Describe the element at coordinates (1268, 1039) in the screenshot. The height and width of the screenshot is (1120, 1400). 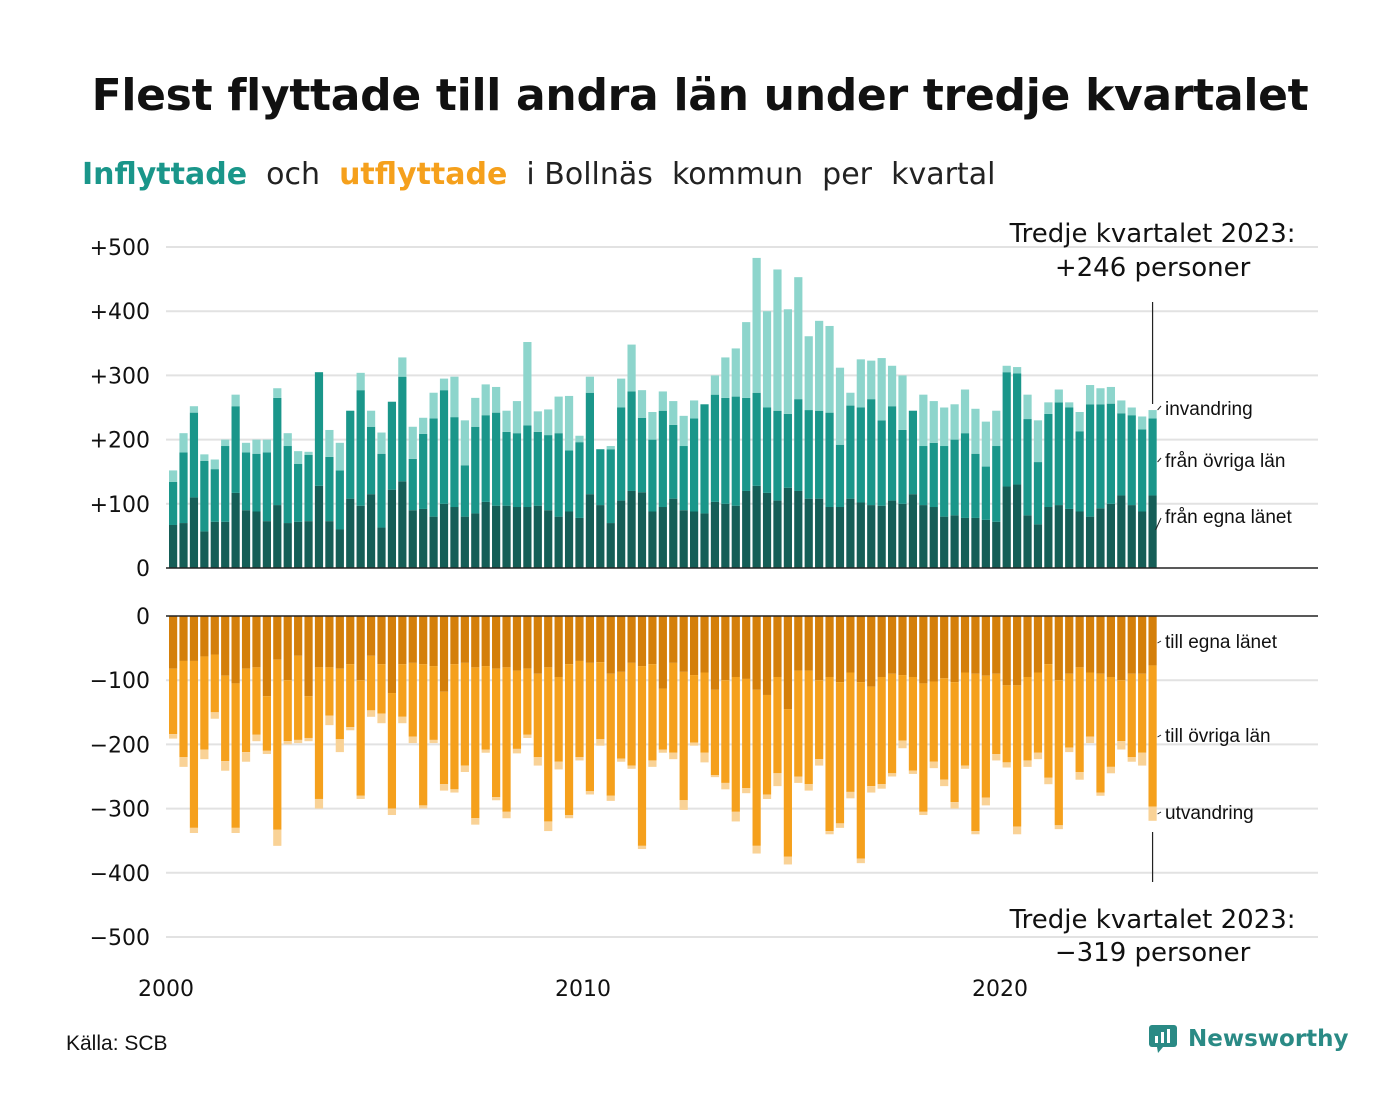
I see `brand-name: Newsworthy` at that location.